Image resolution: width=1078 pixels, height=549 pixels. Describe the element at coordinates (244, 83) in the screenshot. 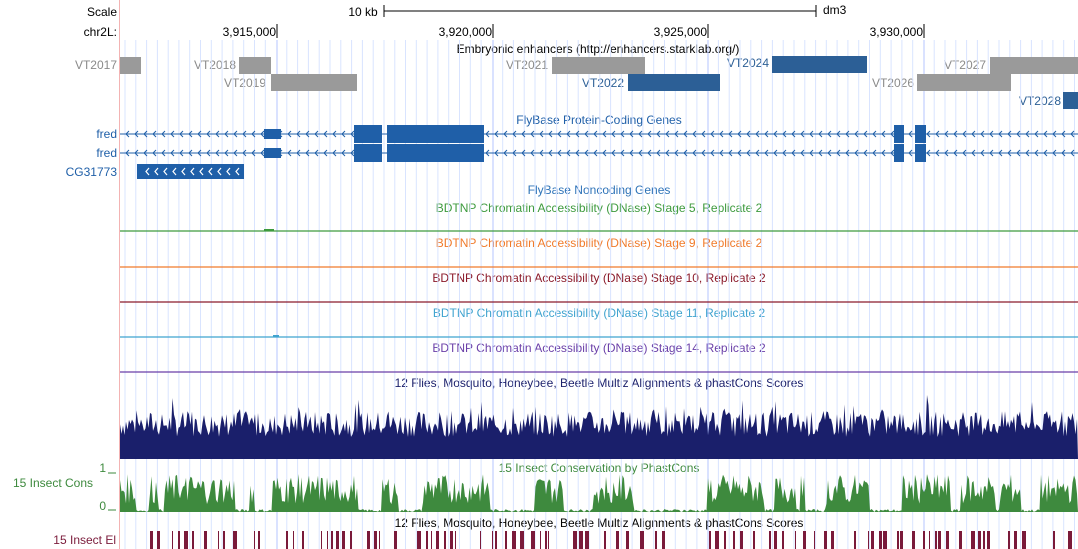

I see `enhancer-label-vt2019: VT2019` at that location.